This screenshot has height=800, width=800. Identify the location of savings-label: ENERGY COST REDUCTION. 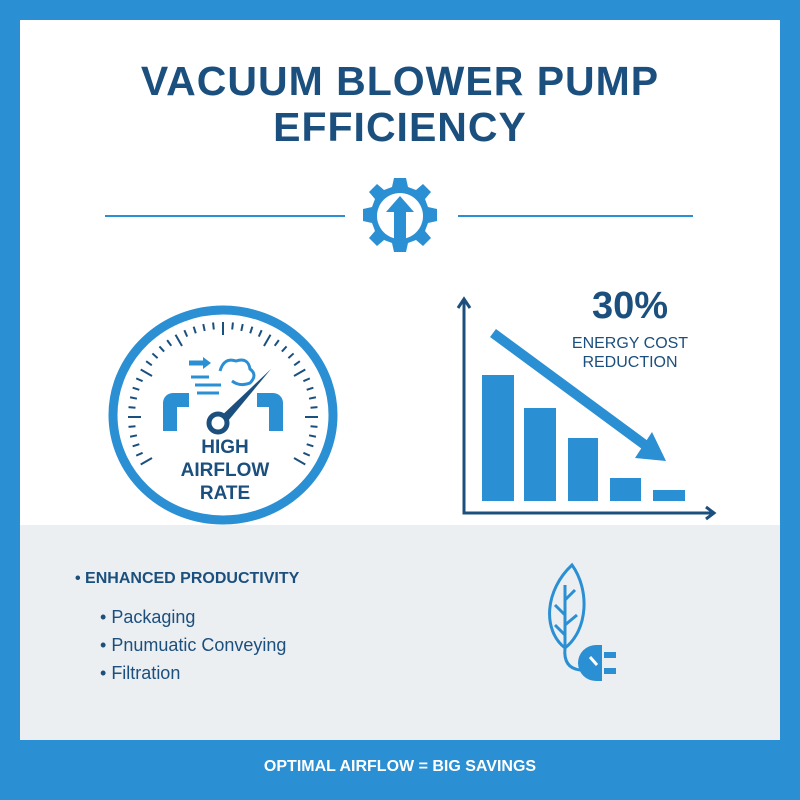
(630, 353).